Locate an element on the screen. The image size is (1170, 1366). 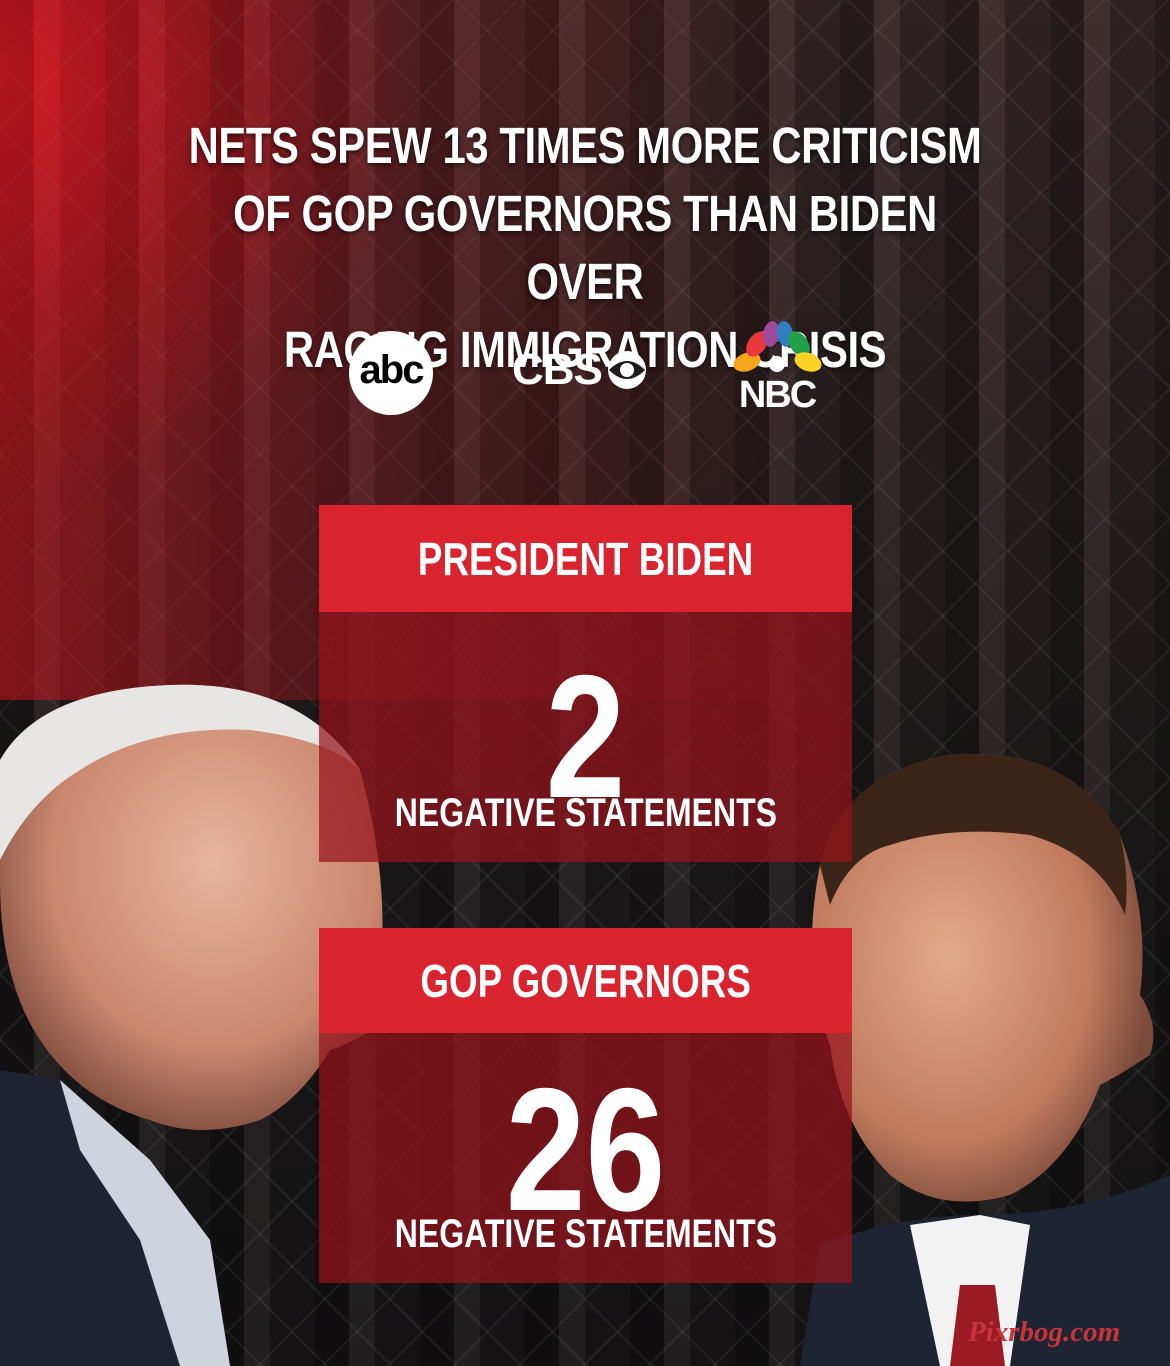
governors-stat-label: NEGATIVE STATEMENTS is located at coordinates (585, 1234).